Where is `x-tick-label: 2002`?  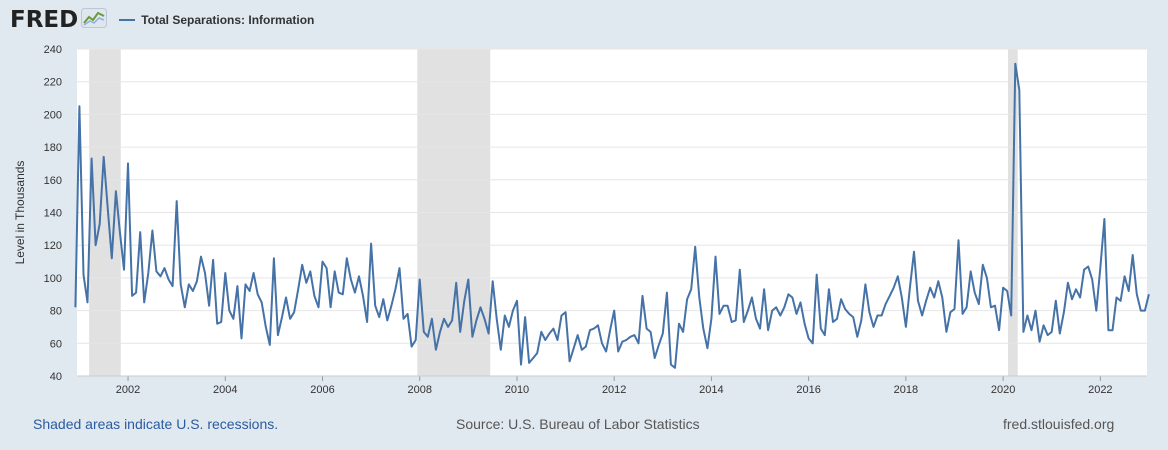
x-tick-label: 2002 is located at coordinates (128, 390).